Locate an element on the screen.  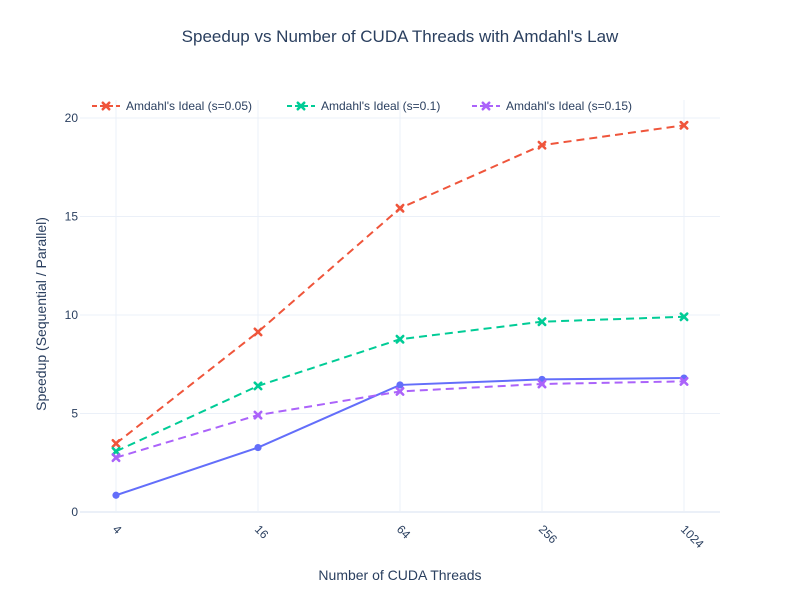
x-tick-label: 64 is located at coordinates (404, 532).